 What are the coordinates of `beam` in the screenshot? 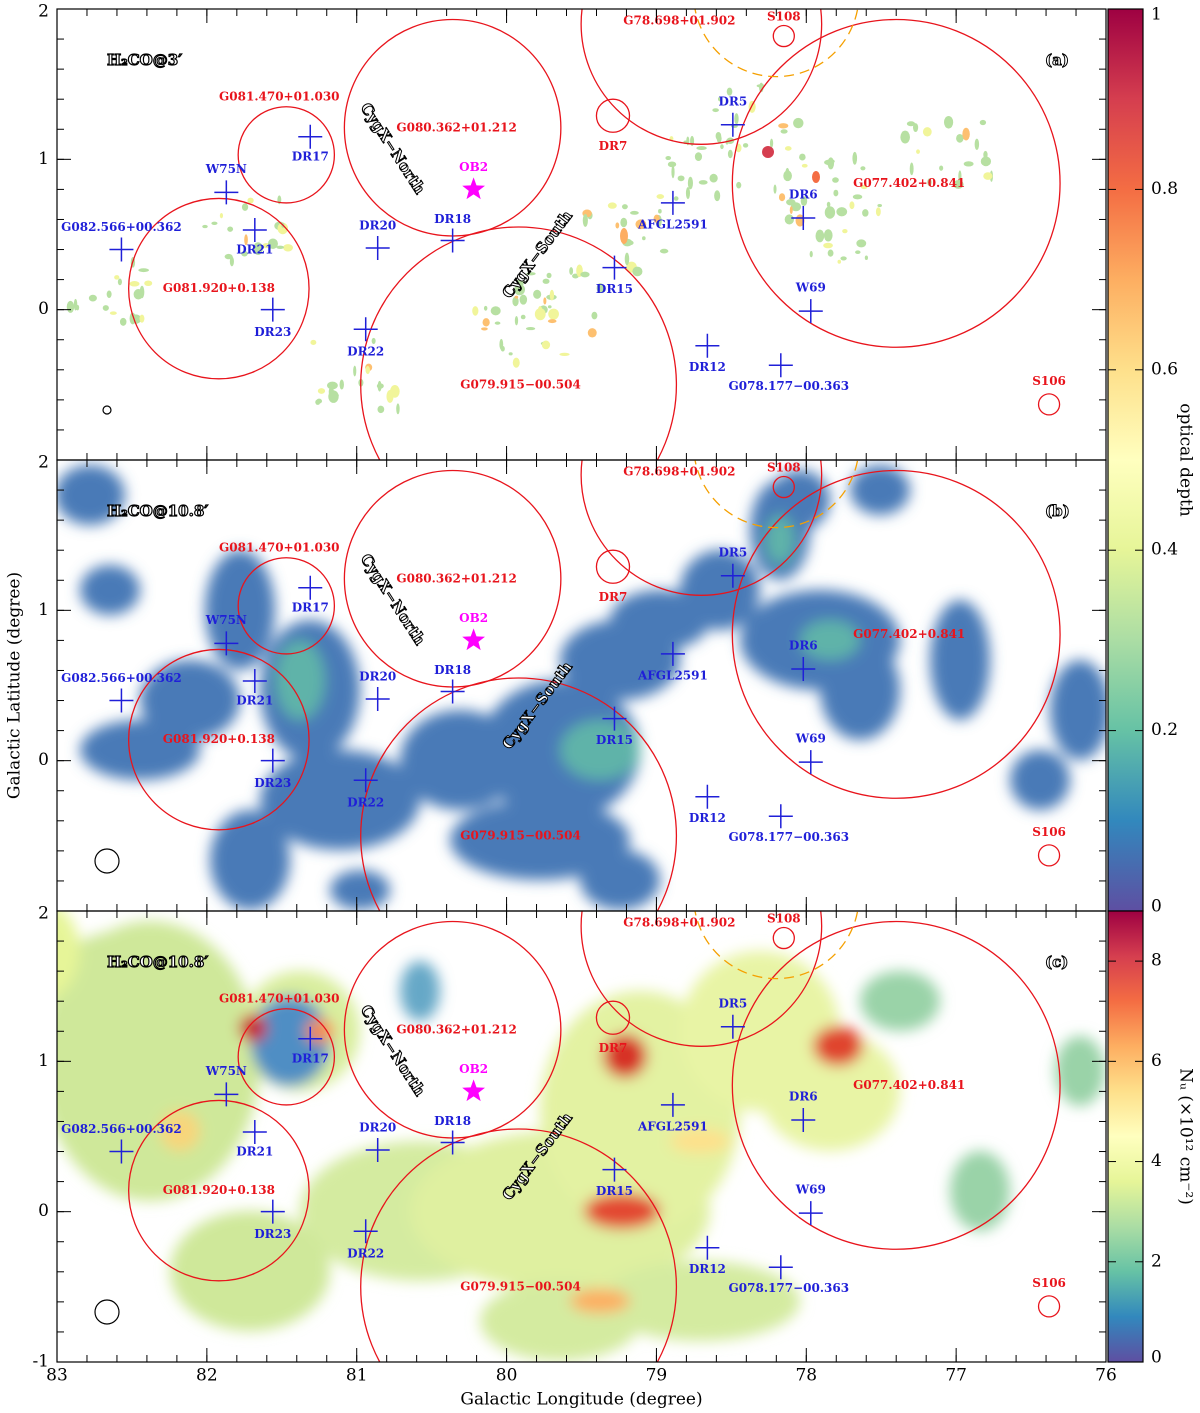 It's located at (107, 1312).